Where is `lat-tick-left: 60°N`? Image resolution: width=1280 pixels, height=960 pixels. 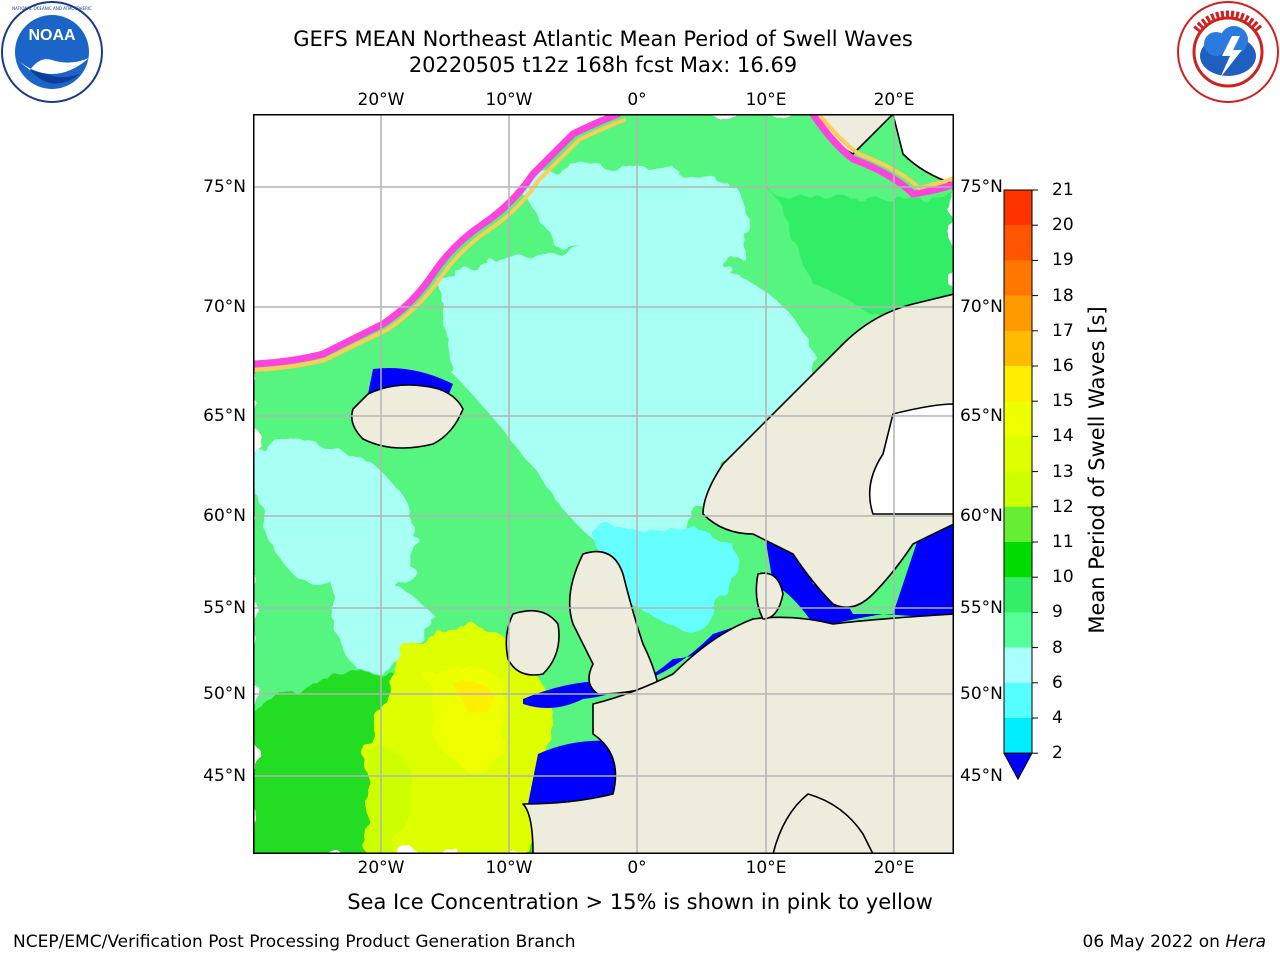 lat-tick-left: 60°N is located at coordinates (224, 516).